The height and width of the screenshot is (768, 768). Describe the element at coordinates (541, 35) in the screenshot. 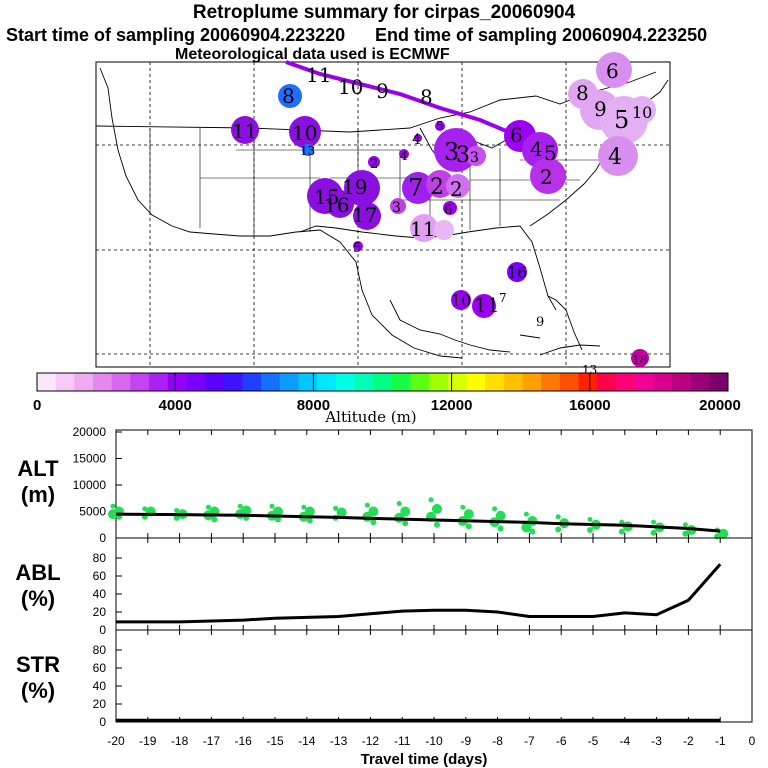

I see `end-time-label: End time of sampling 20060904.223250` at that location.